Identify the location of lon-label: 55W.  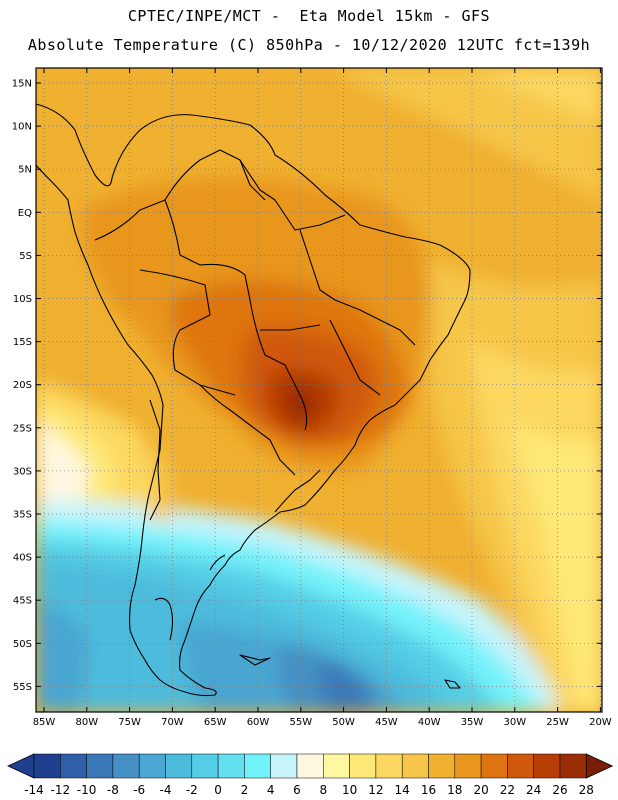
(300, 722).